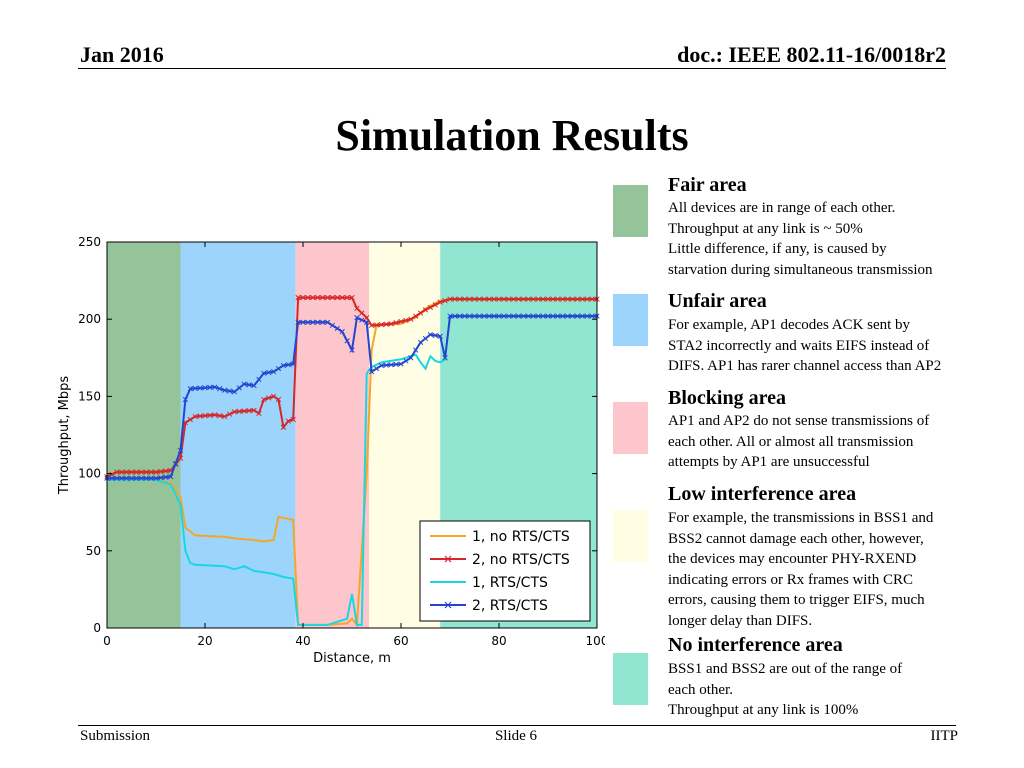  What do you see at coordinates (796, 538) in the screenshot?
I see `area-text-line: BSS2 cannot damage each other, however,` at bounding box center [796, 538].